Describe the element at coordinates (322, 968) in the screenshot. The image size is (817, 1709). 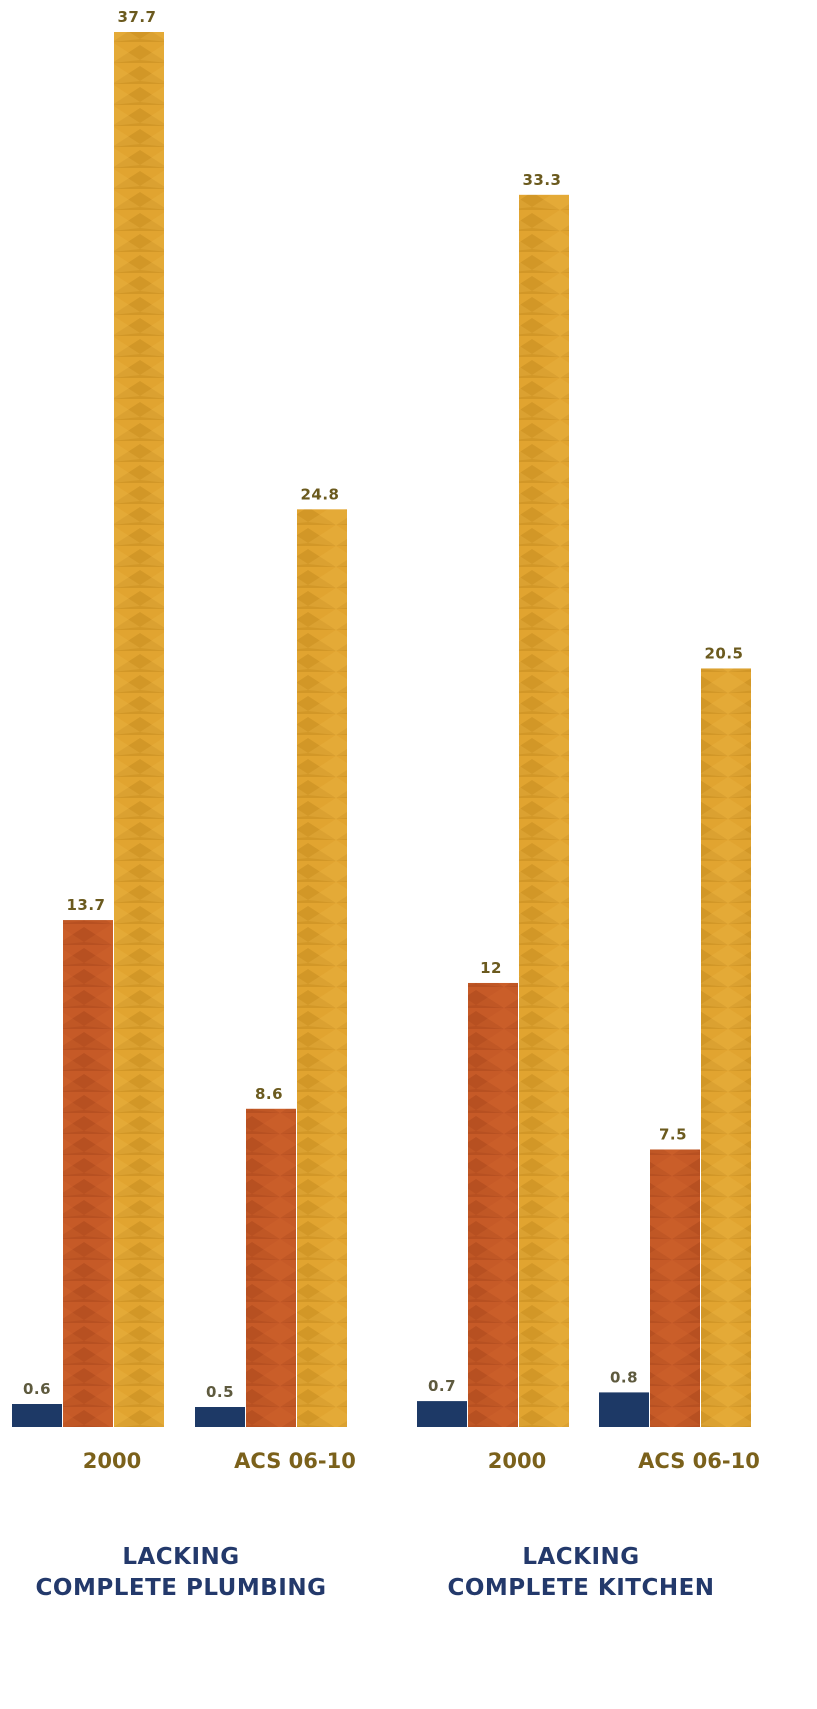
I see `bar-g1-c2-s3` at that location.